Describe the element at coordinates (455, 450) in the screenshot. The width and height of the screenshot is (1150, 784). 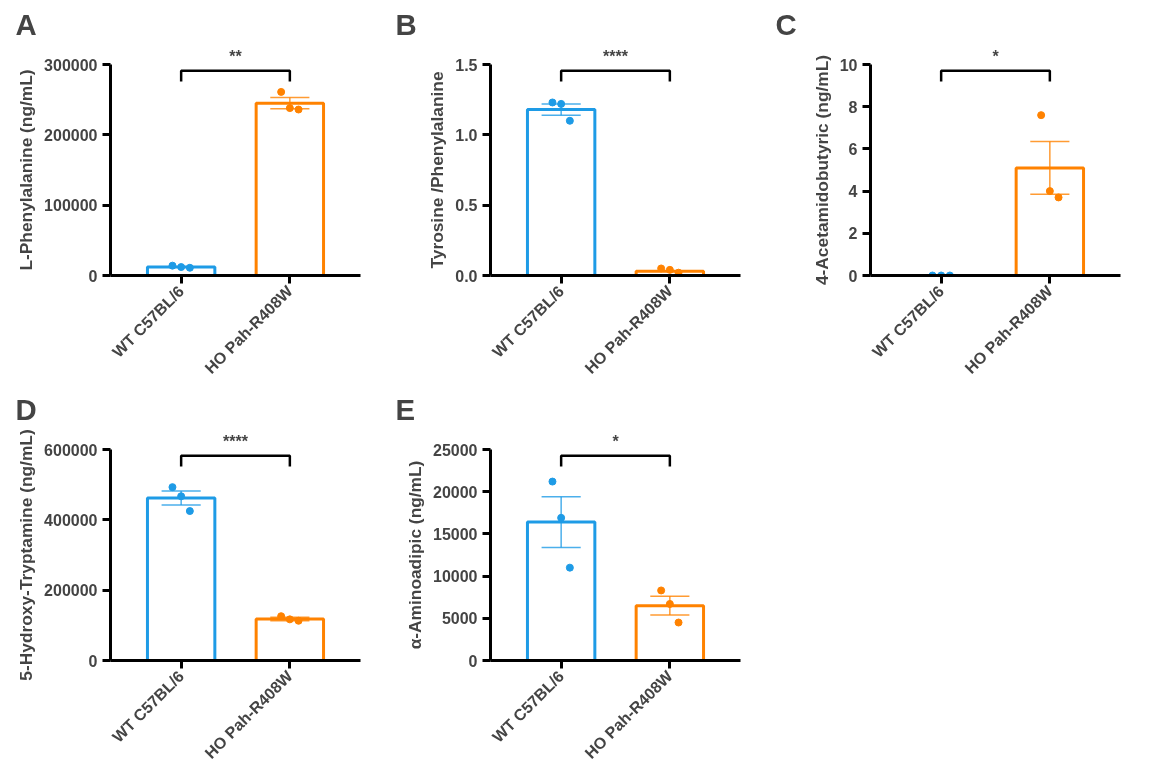
I see `y-tick-label: 25000` at that location.